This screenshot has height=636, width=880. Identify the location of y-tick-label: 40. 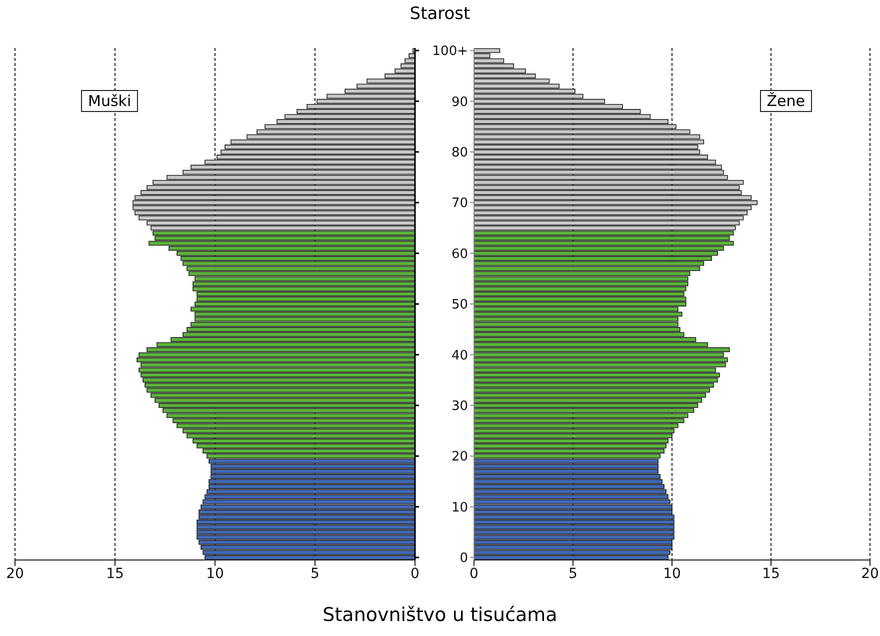
(459, 356).